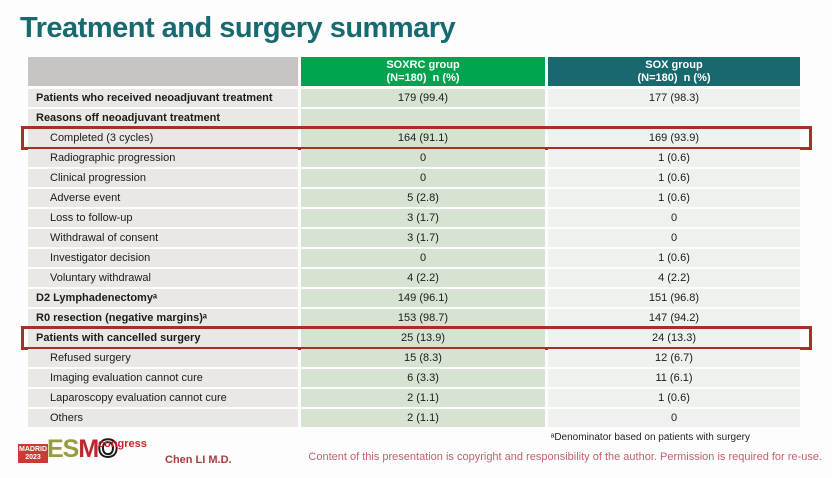 This screenshot has width=832, height=478. What do you see at coordinates (163, 338) in the screenshot?
I see `row-label: Patients with cancelled surgery` at bounding box center [163, 338].